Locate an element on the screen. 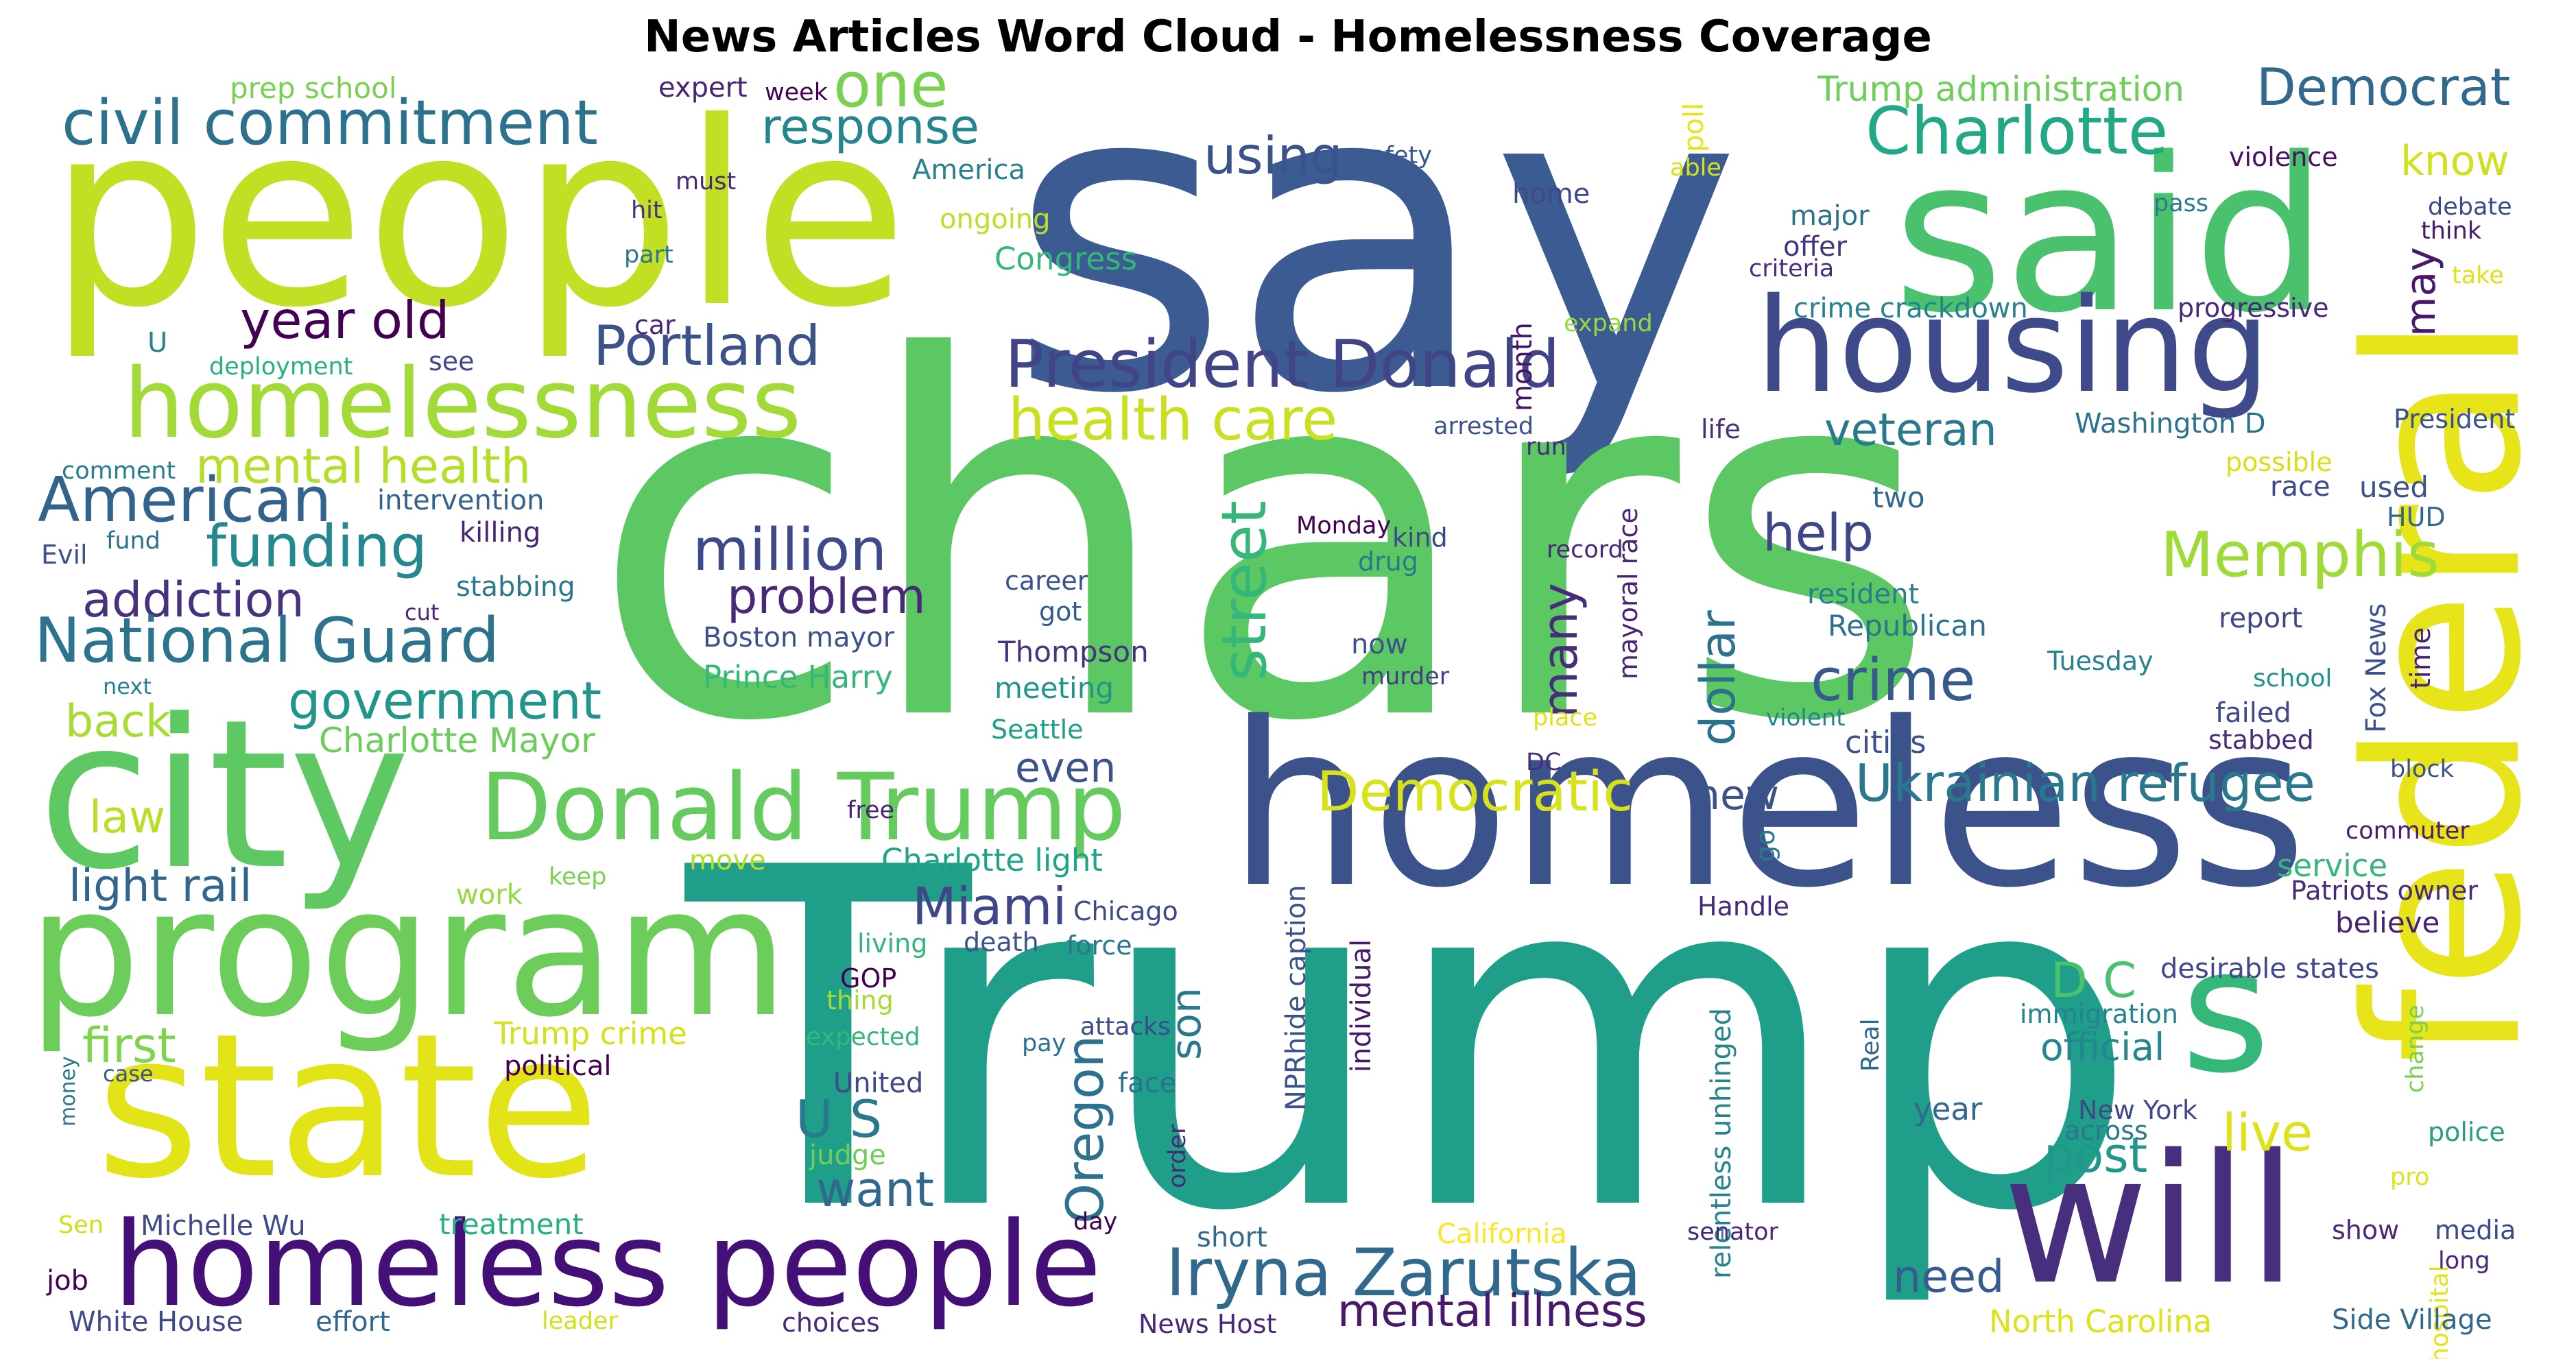 The width and height of the screenshot is (2576, 1359). word-u-s: U S is located at coordinates (839, 1119).